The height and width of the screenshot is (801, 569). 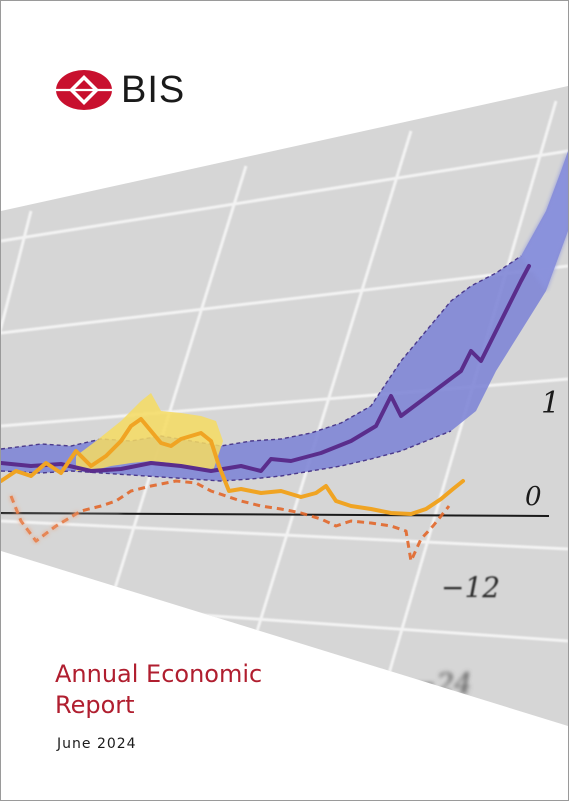 What do you see at coordinates (159, 674) in the screenshot?
I see `report-title-line-1: Annual Economic` at bounding box center [159, 674].